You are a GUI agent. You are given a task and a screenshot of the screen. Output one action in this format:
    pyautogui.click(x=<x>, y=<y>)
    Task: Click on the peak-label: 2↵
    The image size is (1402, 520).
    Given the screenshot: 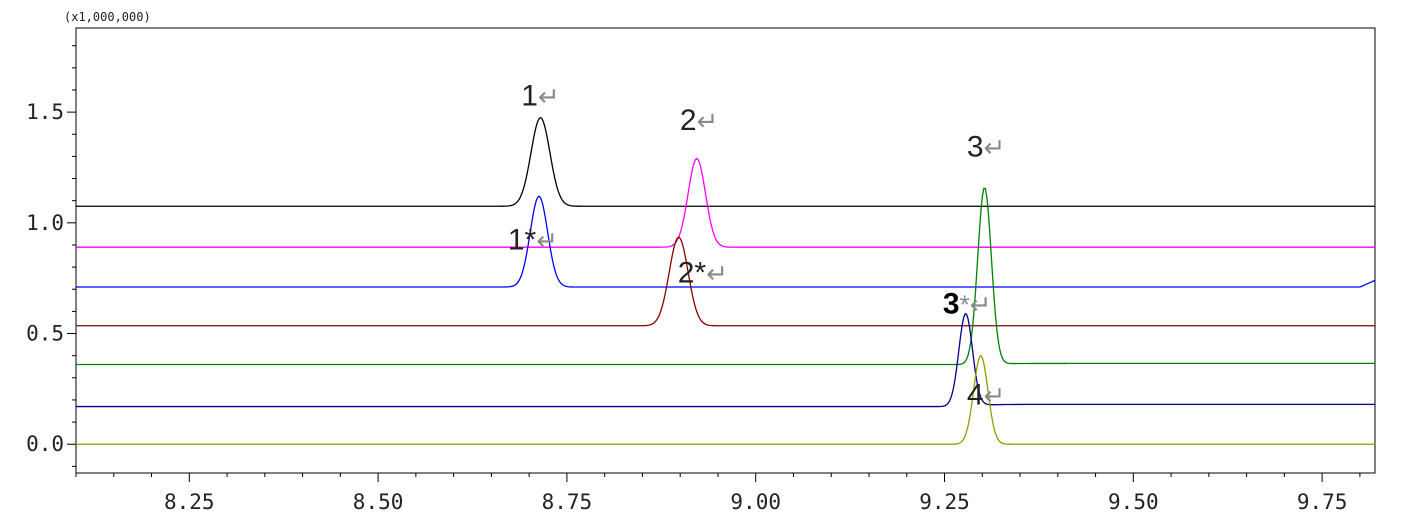 What is the action you would take?
    pyautogui.click(x=699, y=120)
    